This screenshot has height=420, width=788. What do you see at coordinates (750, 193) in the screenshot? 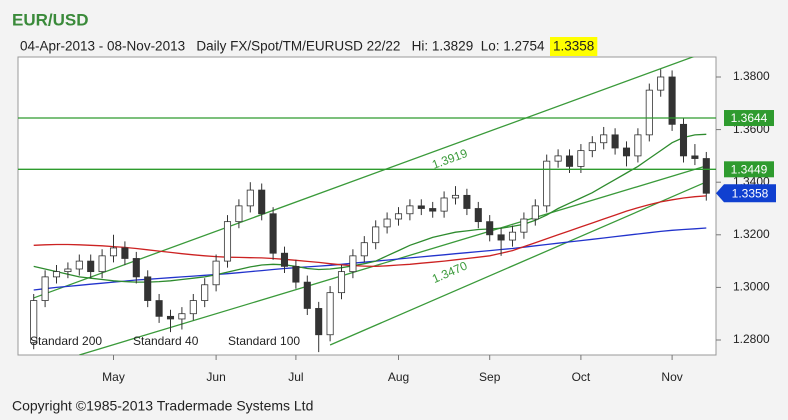
I see `last-tag-label: 1.3358` at bounding box center [750, 193].